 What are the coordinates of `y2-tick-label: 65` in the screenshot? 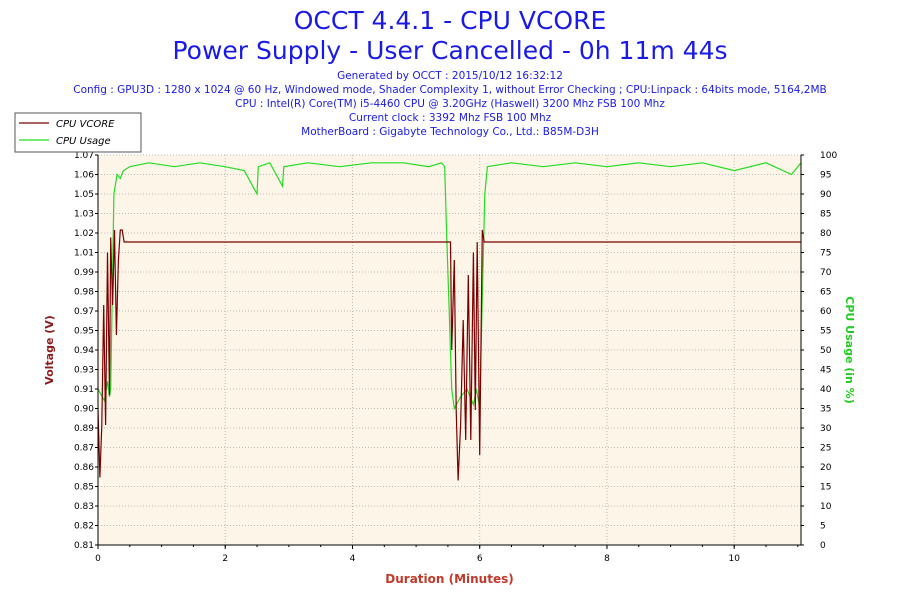 It's located at (825, 293).